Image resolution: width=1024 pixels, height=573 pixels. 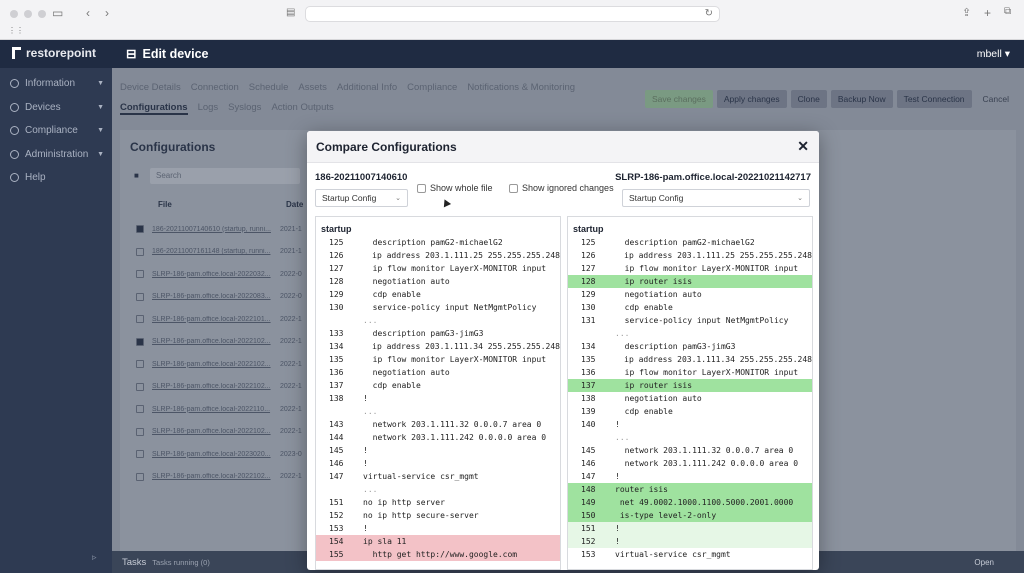 I want to click on tab-action-outputs: Action Outputs, so click(x=302, y=107).